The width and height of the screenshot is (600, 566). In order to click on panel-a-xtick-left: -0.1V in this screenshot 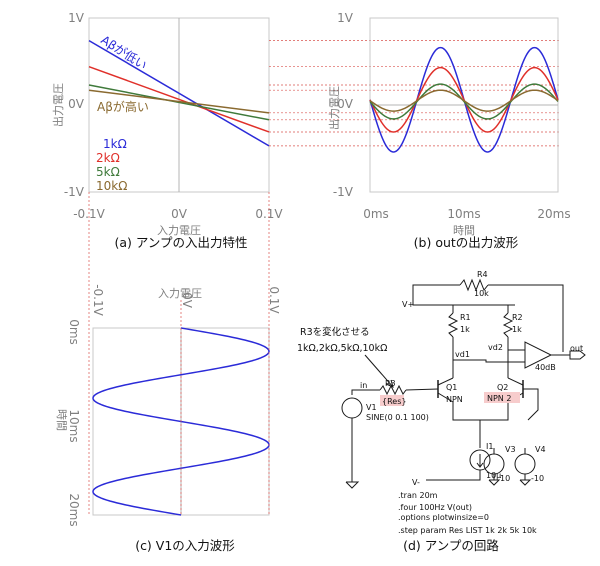, I will do `click(89, 214)`.